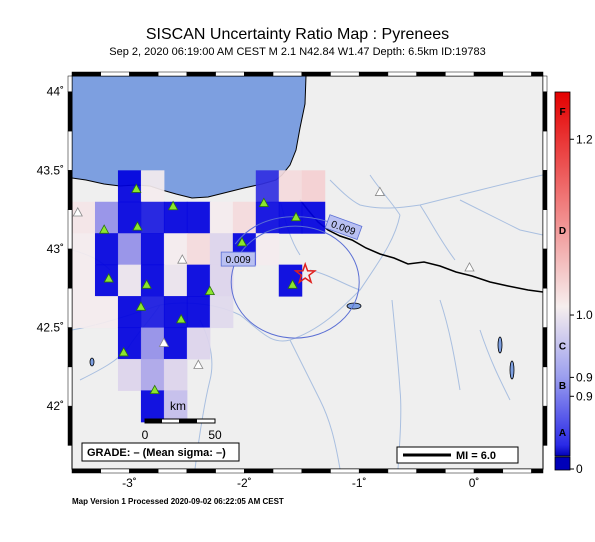 Image resolution: width=595 pixels, height=542 pixels. What do you see at coordinates (562, 386) in the screenshot?
I see `colorbar-grade-label: B` at bounding box center [562, 386].